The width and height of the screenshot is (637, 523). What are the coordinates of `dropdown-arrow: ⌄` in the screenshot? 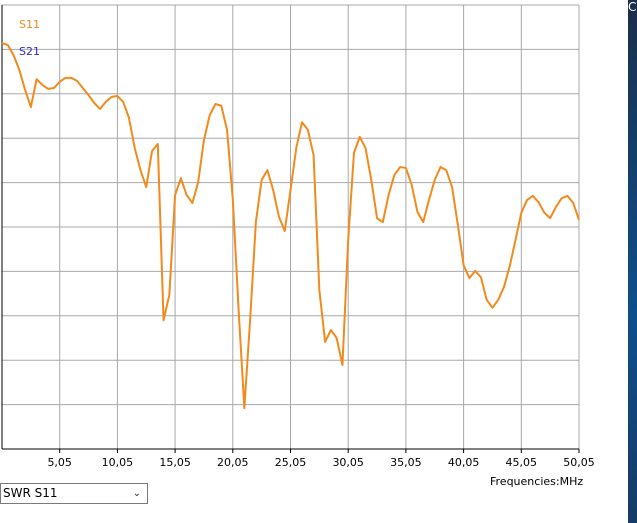 It's located at (136, 493).